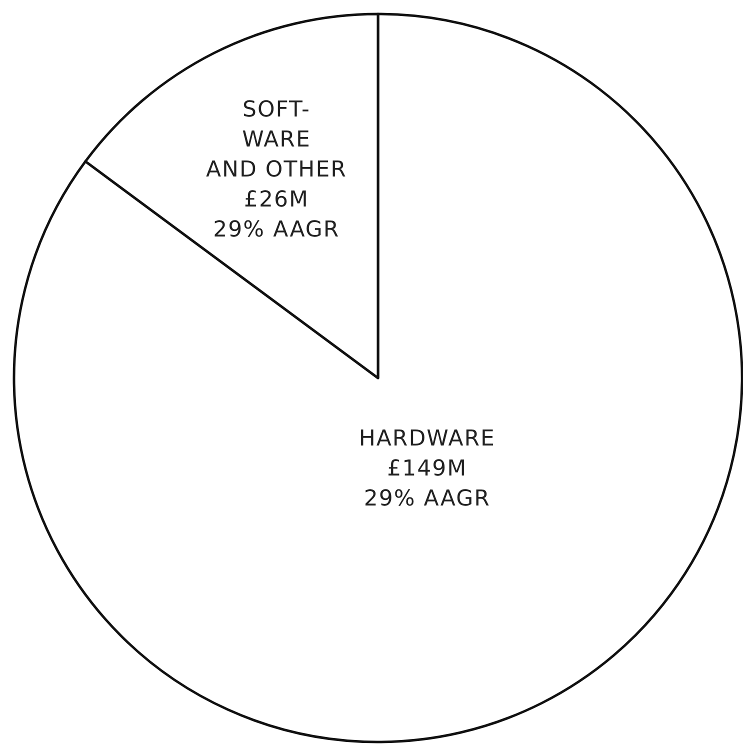 The image size is (743, 747). I want to click on data-label: £149M, so click(427, 469).